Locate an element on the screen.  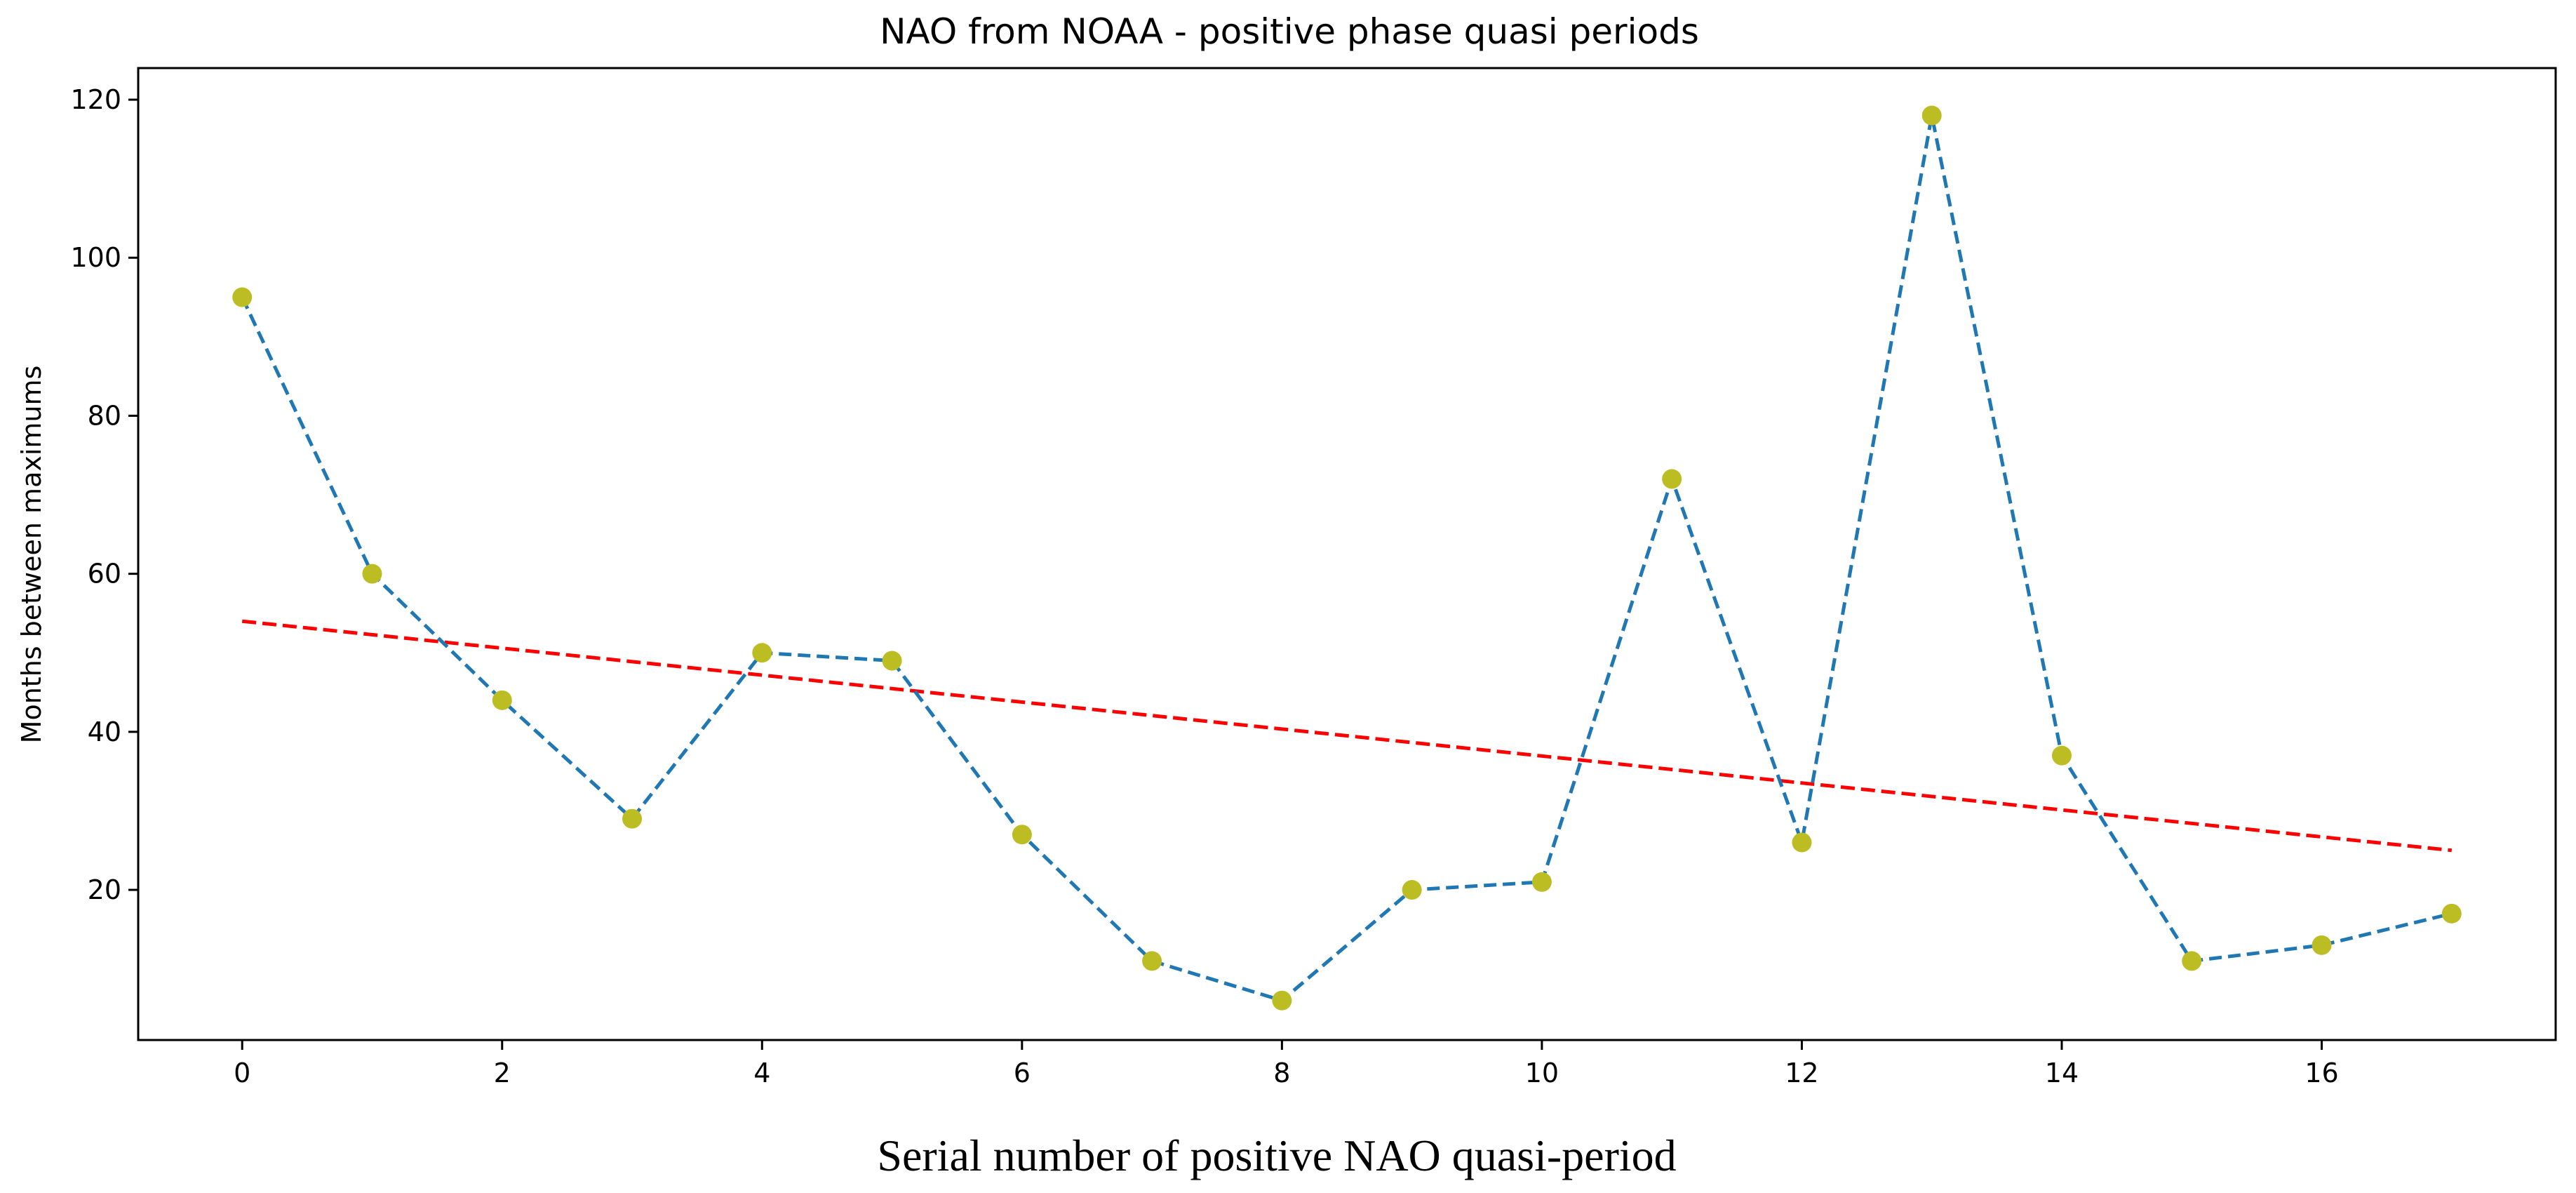
y-tick-label-120: 120 is located at coordinates (95, 99).